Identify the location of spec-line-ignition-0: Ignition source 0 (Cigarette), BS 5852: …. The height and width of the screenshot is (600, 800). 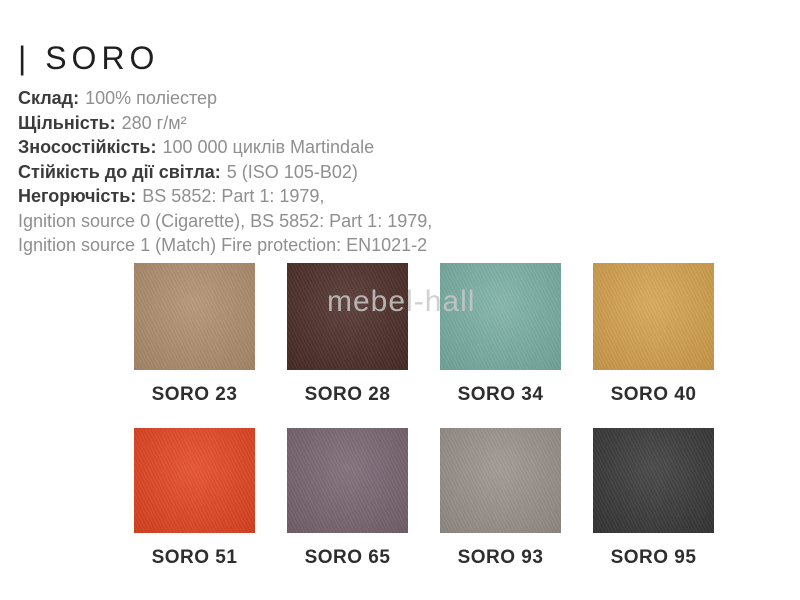
(253, 221).